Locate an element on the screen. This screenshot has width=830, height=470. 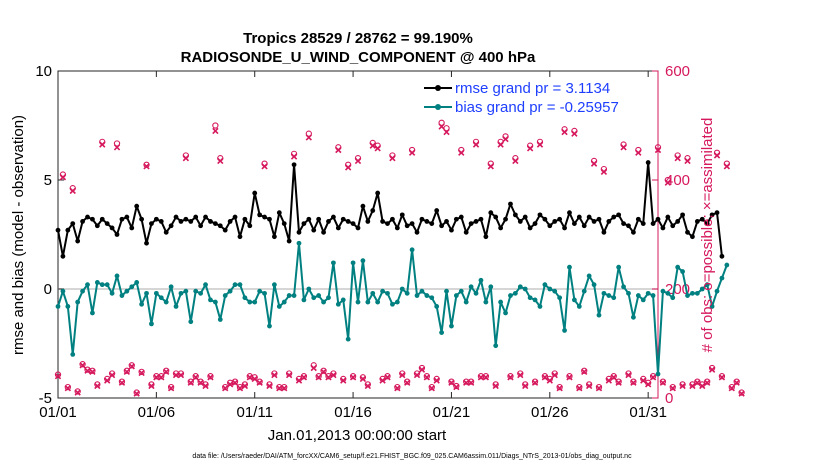
legend-rmse-marker is located at coordinates (438, 88).